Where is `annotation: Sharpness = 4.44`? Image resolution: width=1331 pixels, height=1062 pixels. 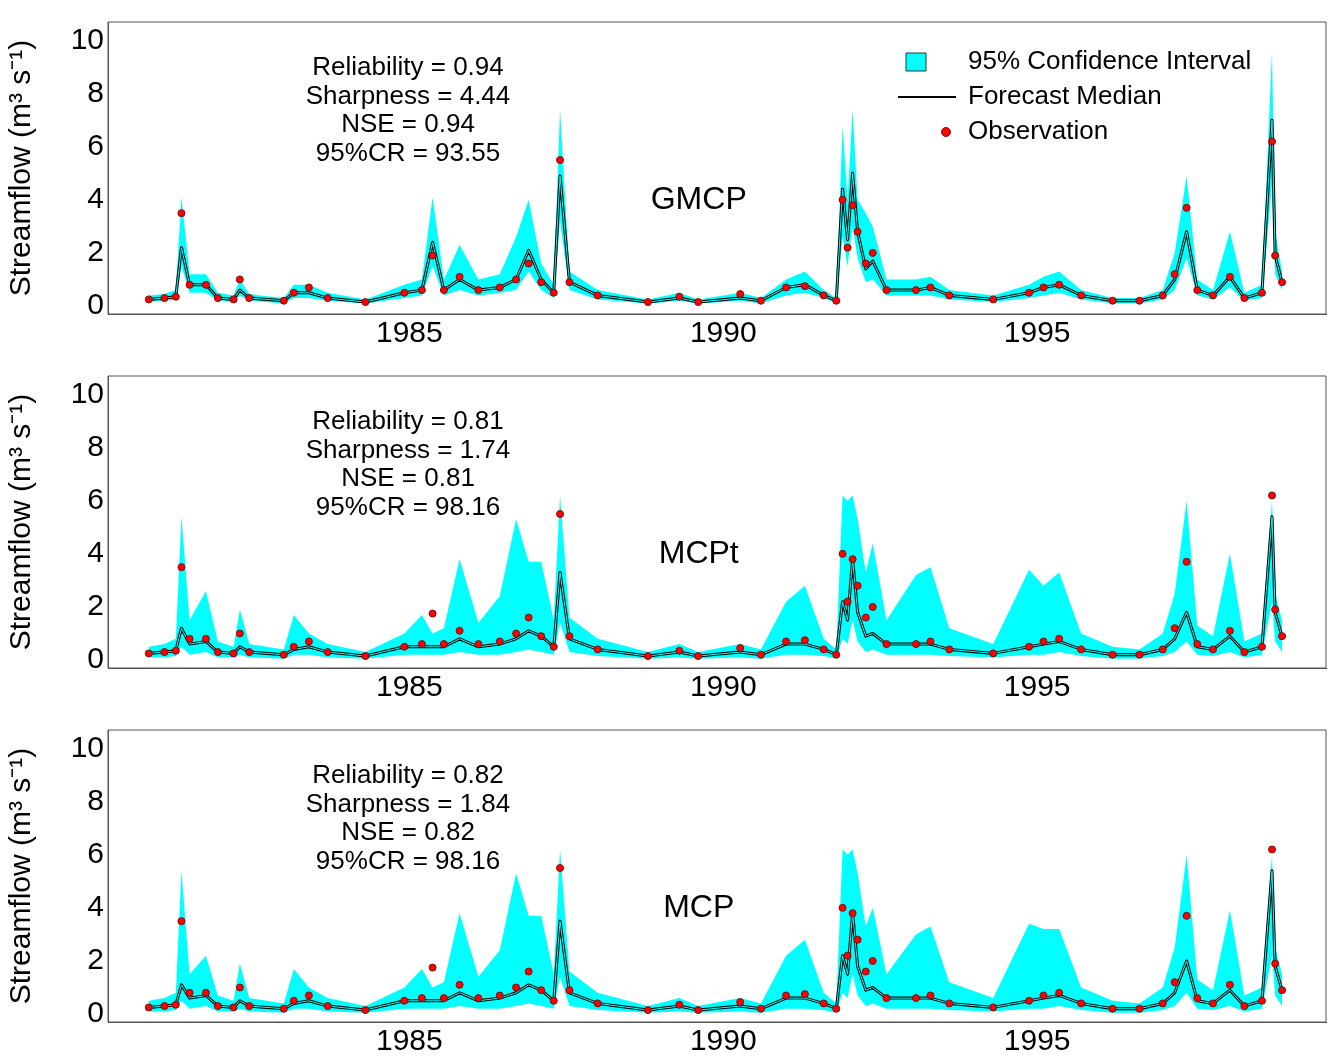 annotation: Sharpness = 4.44 is located at coordinates (408, 94).